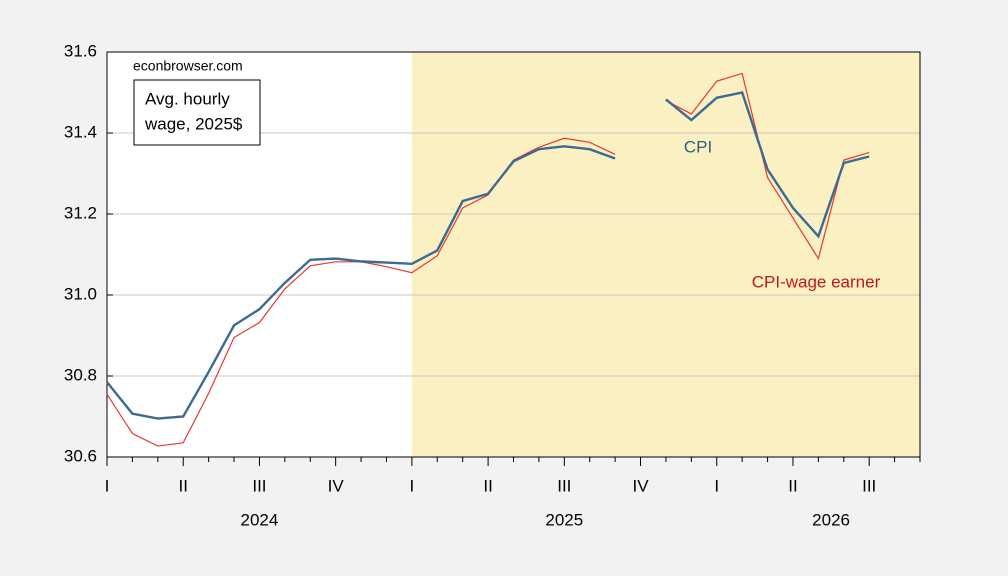 Image resolution: width=1008 pixels, height=576 pixels. What do you see at coordinates (80, 374) in the screenshot?
I see `y-tick-label: 30.8` at bounding box center [80, 374].